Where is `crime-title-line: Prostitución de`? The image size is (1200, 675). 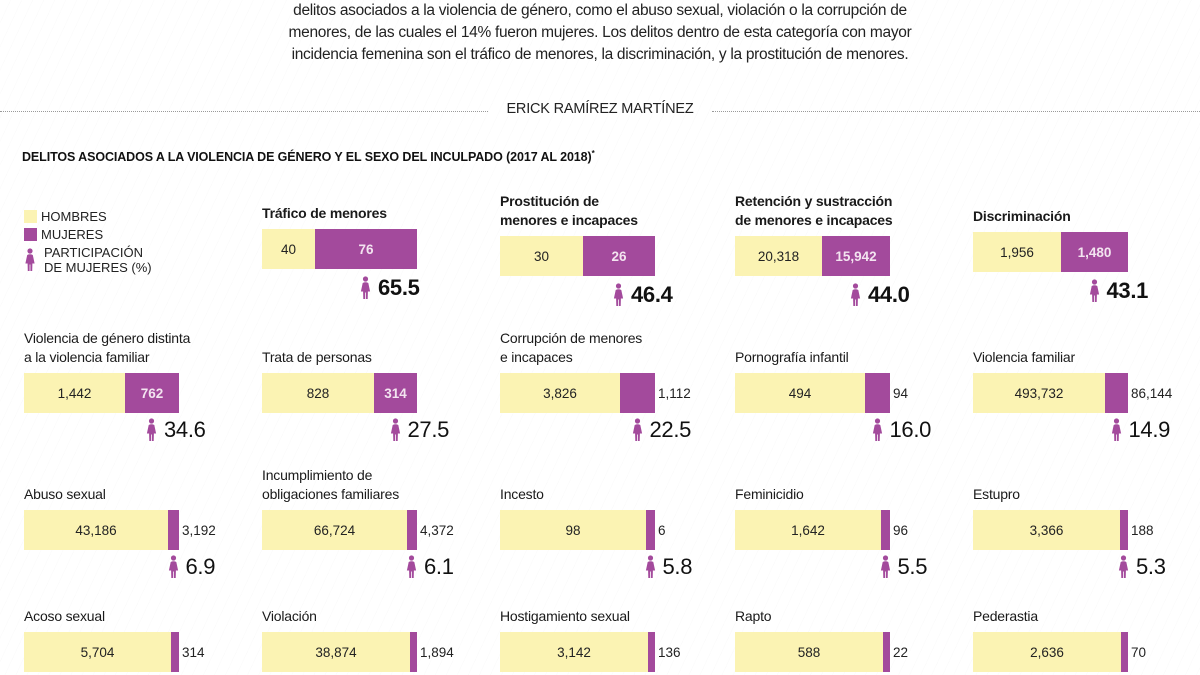
crime-title-line: Prostitución de is located at coordinates (549, 201).